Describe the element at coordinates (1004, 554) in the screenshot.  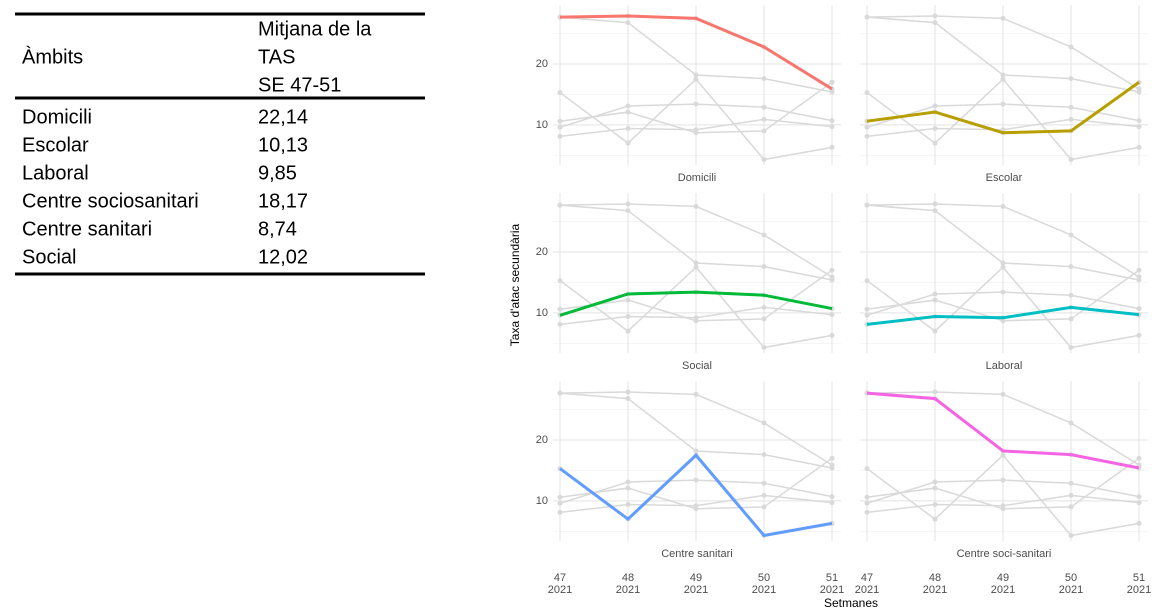
I see `facet-label: Centre soci-sanitari` at that location.